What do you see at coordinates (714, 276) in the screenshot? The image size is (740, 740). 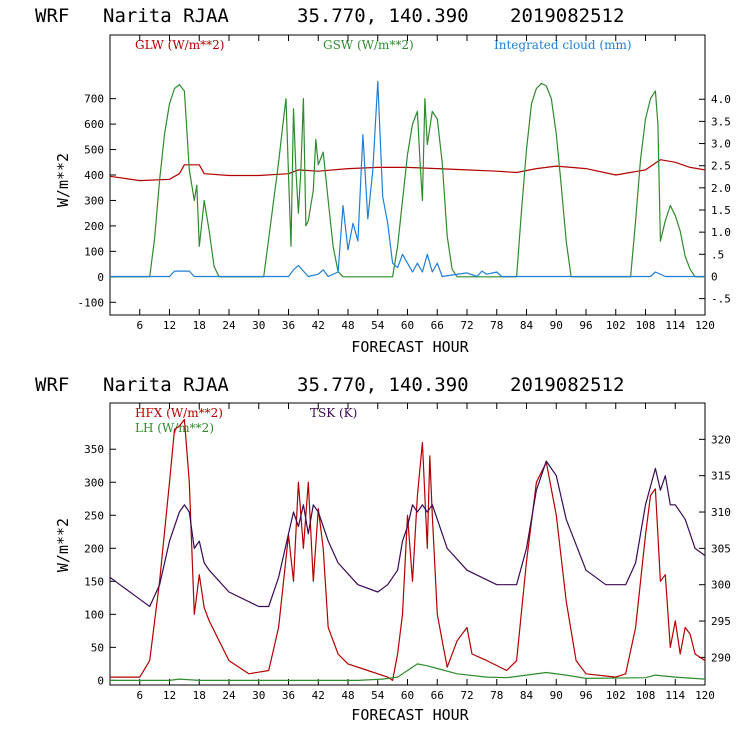 I see `top-y2-tick-label: 0` at bounding box center [714, 276].